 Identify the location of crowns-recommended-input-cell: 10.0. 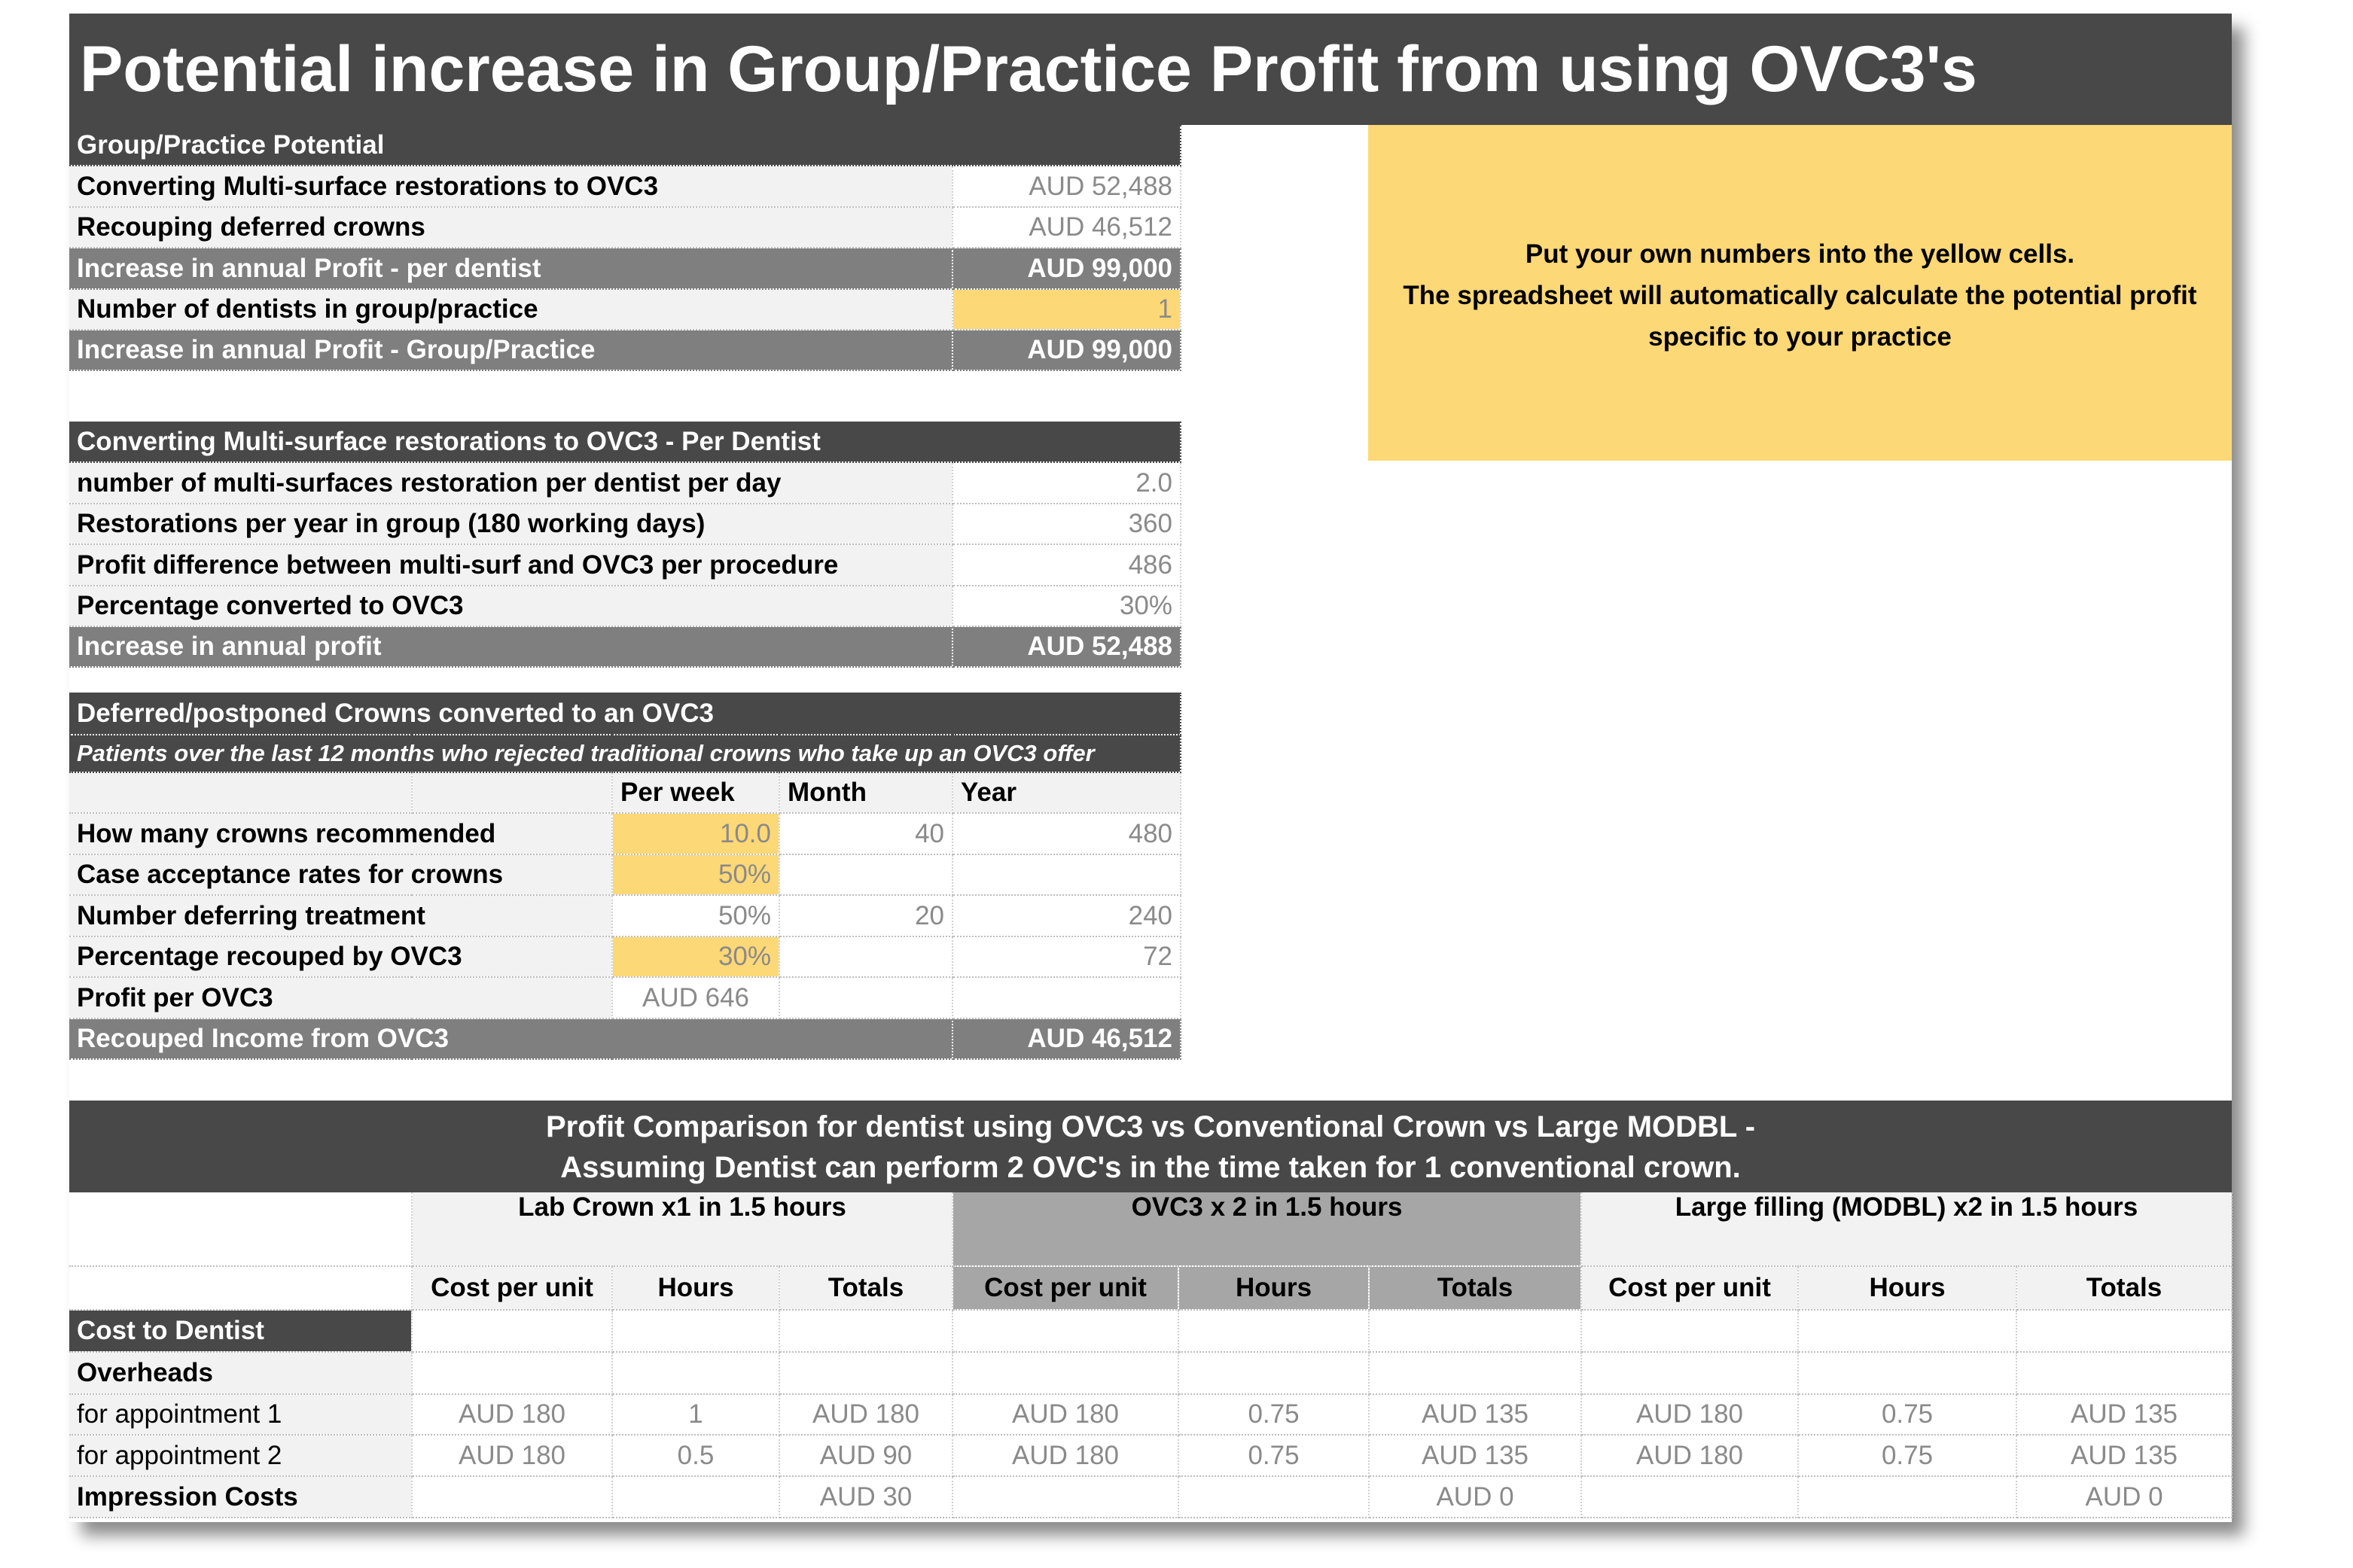
(696, 834).